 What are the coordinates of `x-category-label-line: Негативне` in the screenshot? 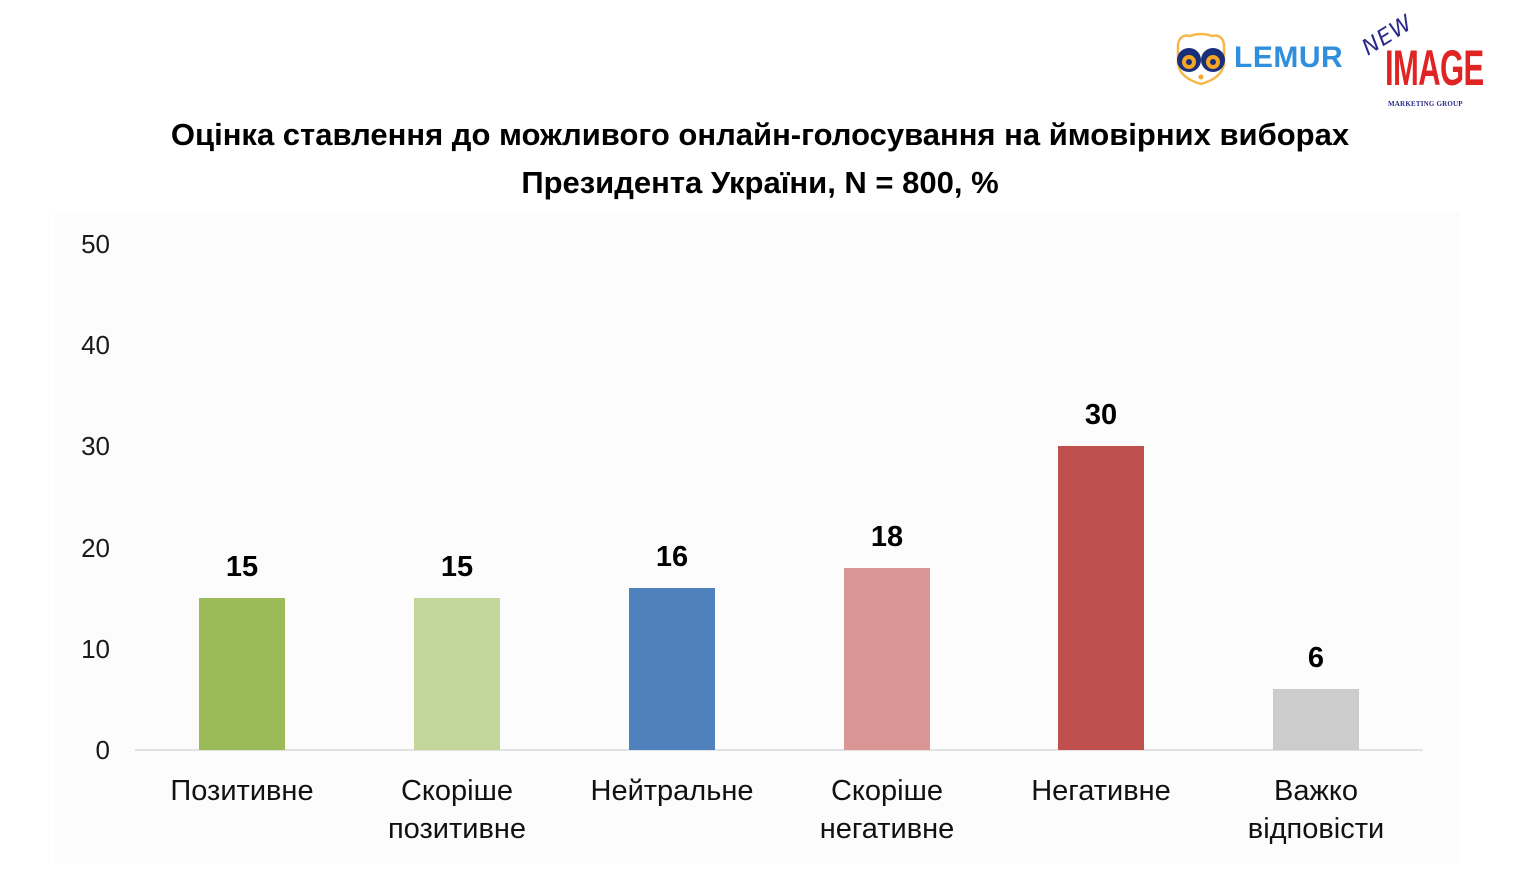 It's located at (1101, 791).